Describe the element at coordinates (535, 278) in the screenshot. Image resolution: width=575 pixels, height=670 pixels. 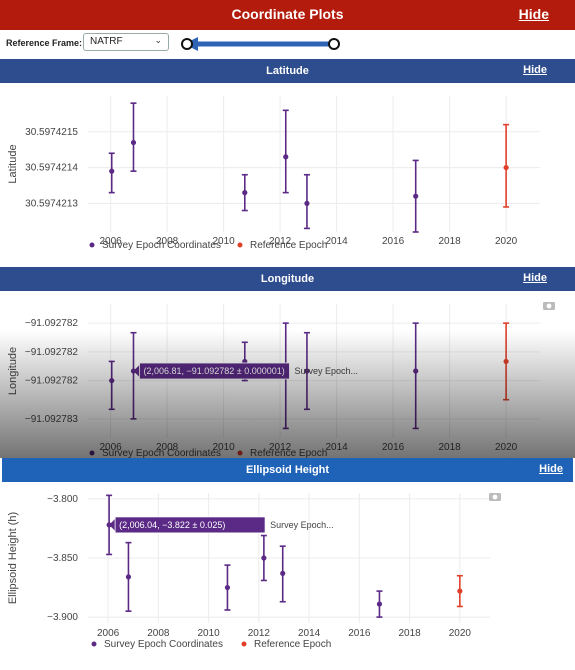
I see `longitude-hide-link: Hide` at that location.